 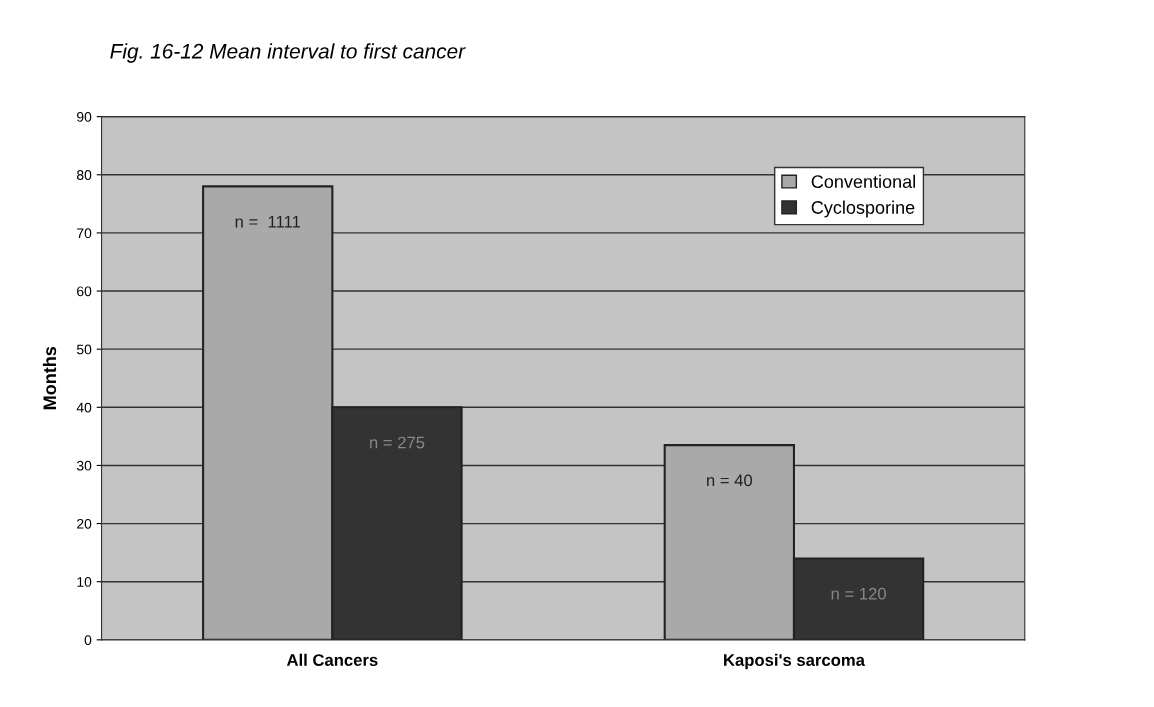 I want to click on y-tick-label: 90, so click(x=84, y=116).